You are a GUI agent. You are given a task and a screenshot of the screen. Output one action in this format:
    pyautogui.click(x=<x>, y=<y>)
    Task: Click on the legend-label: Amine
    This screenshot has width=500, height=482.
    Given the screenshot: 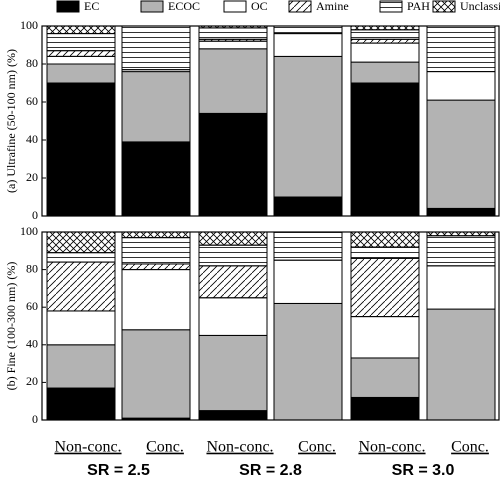 What is the action you would take?
    pyautogui.click(x=332, y=6)
    